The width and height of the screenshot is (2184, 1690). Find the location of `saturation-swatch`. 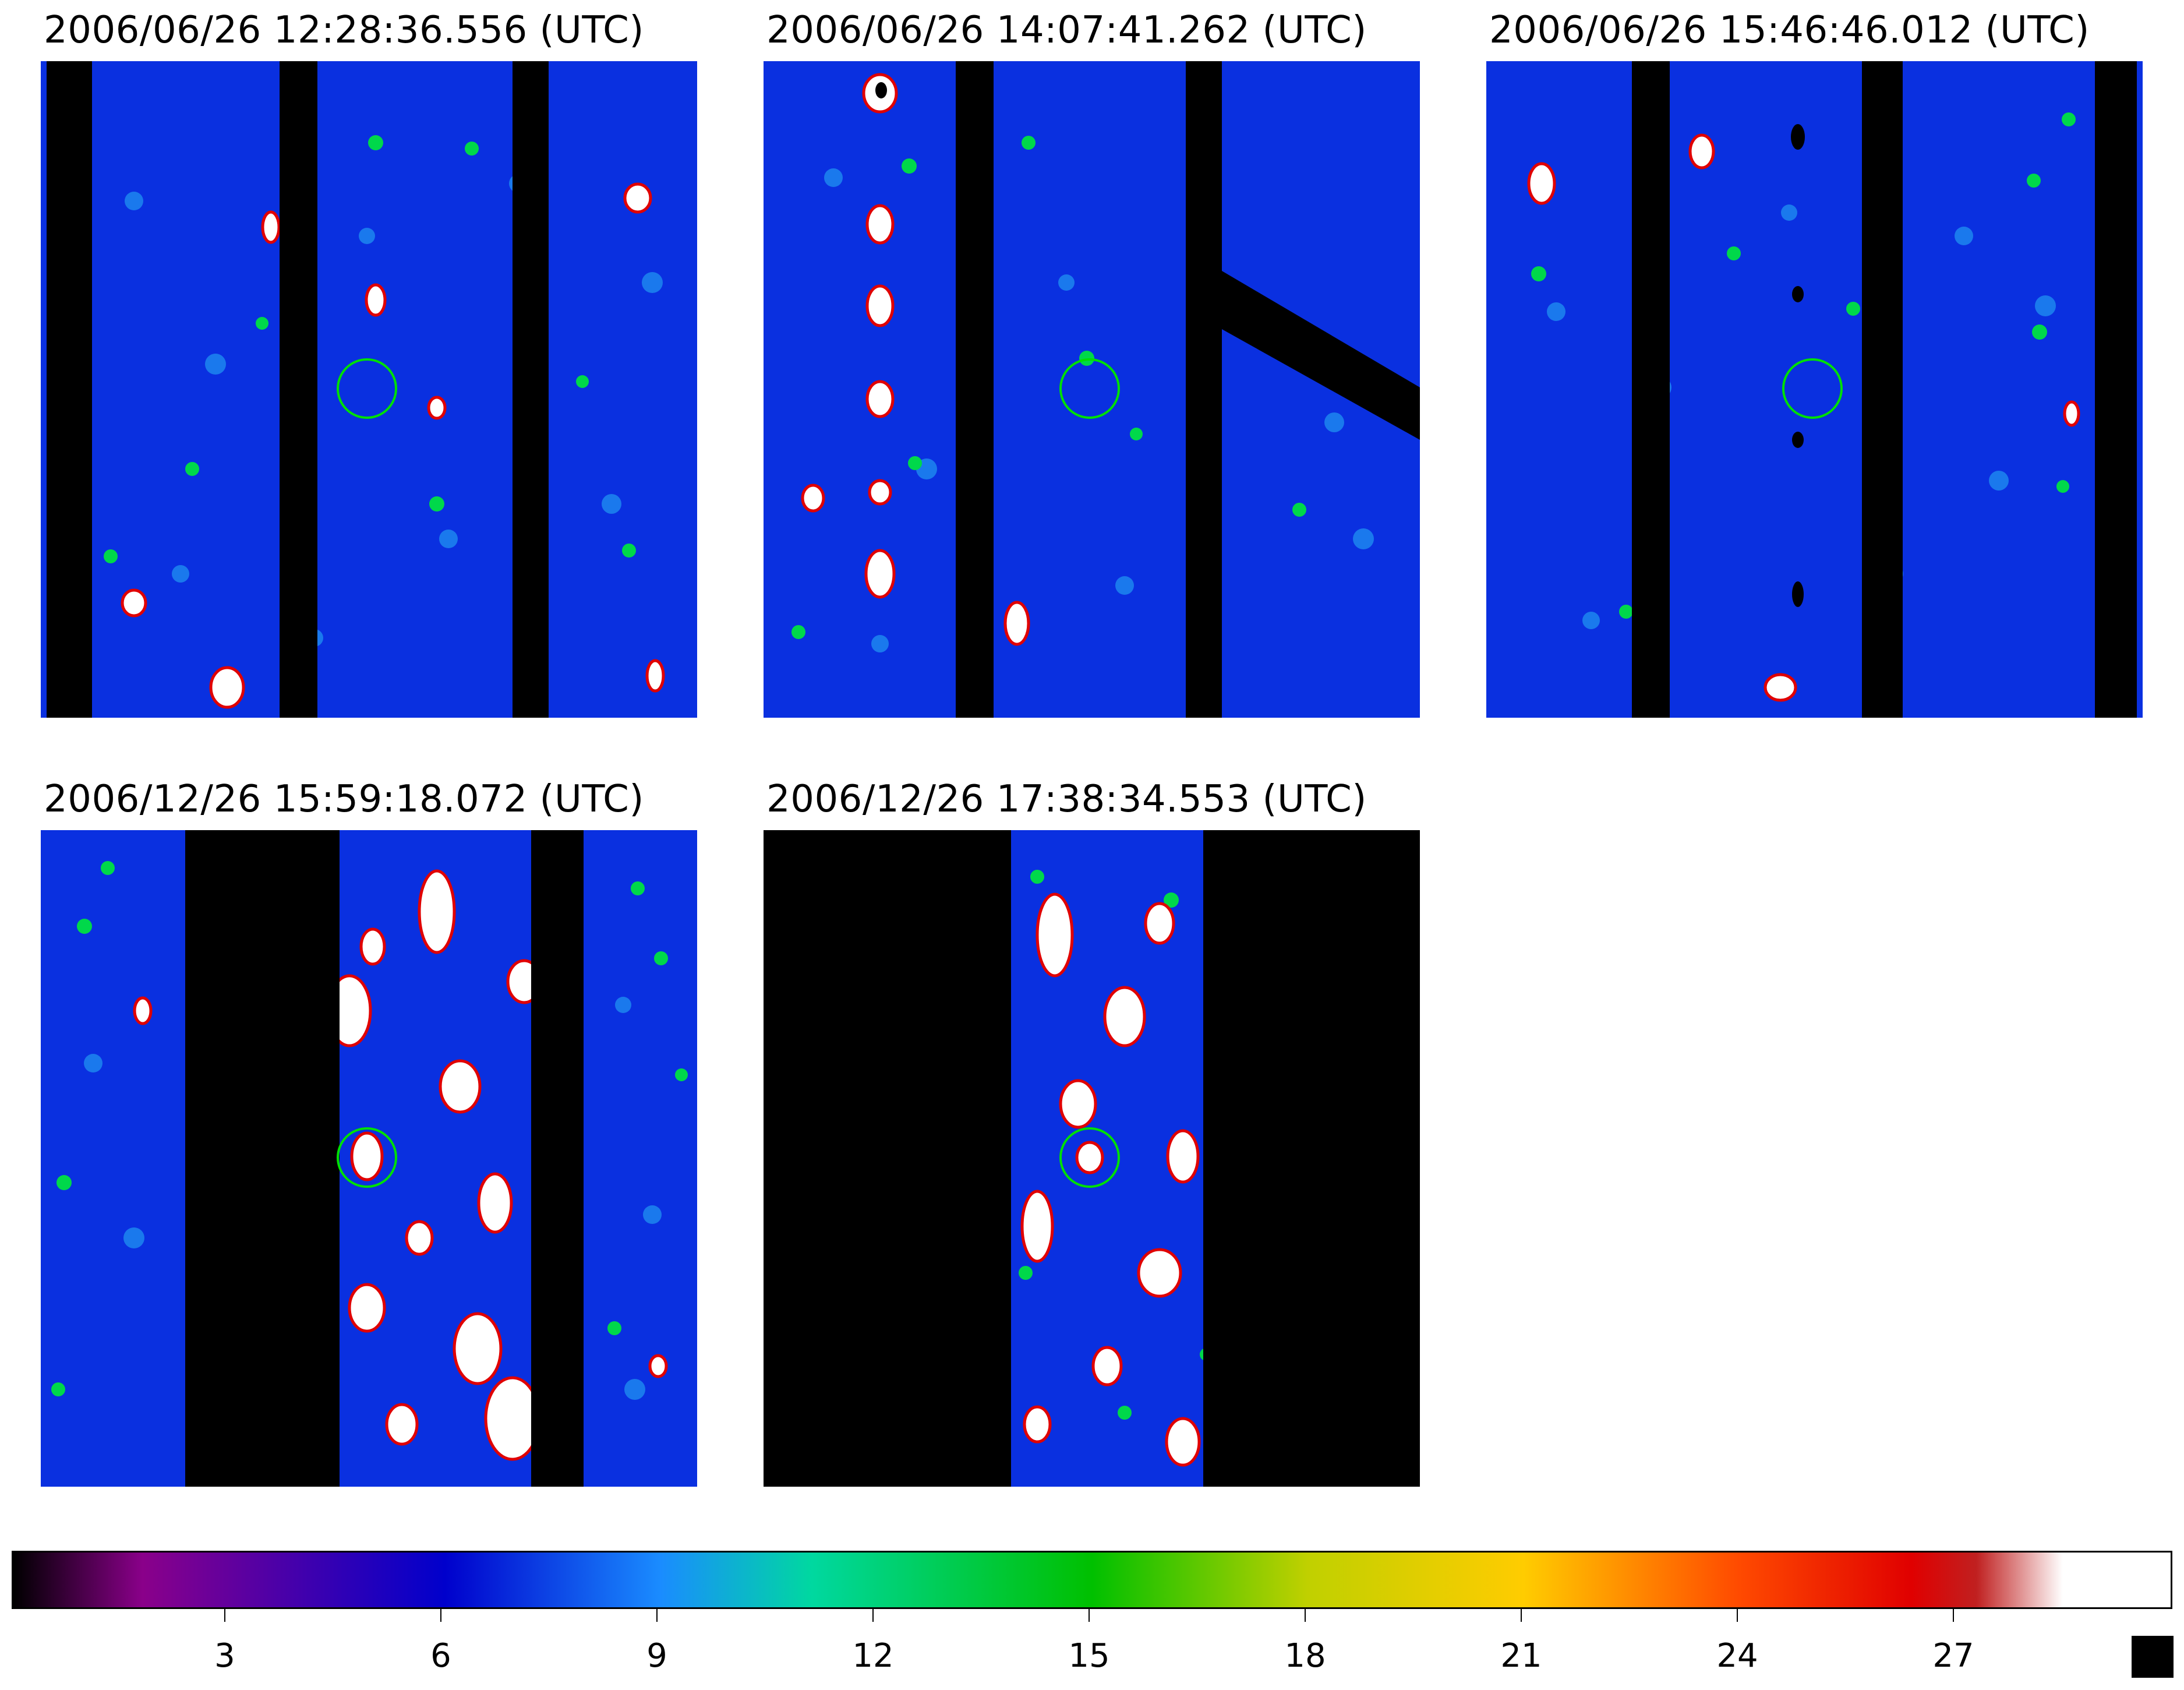

saturation-swatch is located at coordinates (2153, 1657).